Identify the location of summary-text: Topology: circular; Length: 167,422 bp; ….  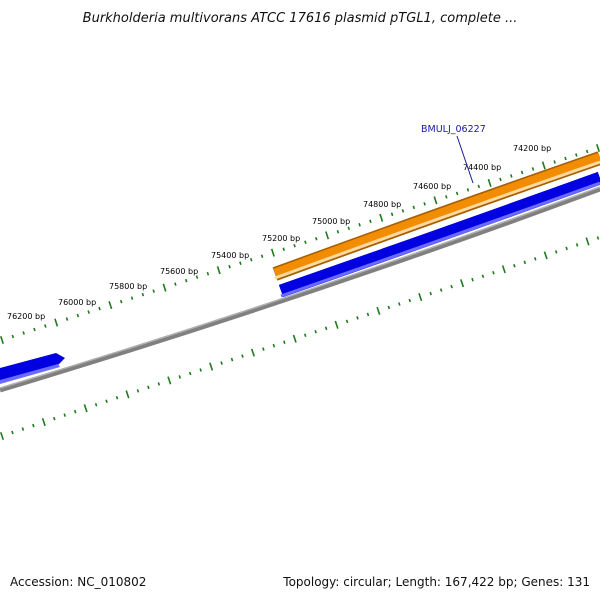
(436, 582).